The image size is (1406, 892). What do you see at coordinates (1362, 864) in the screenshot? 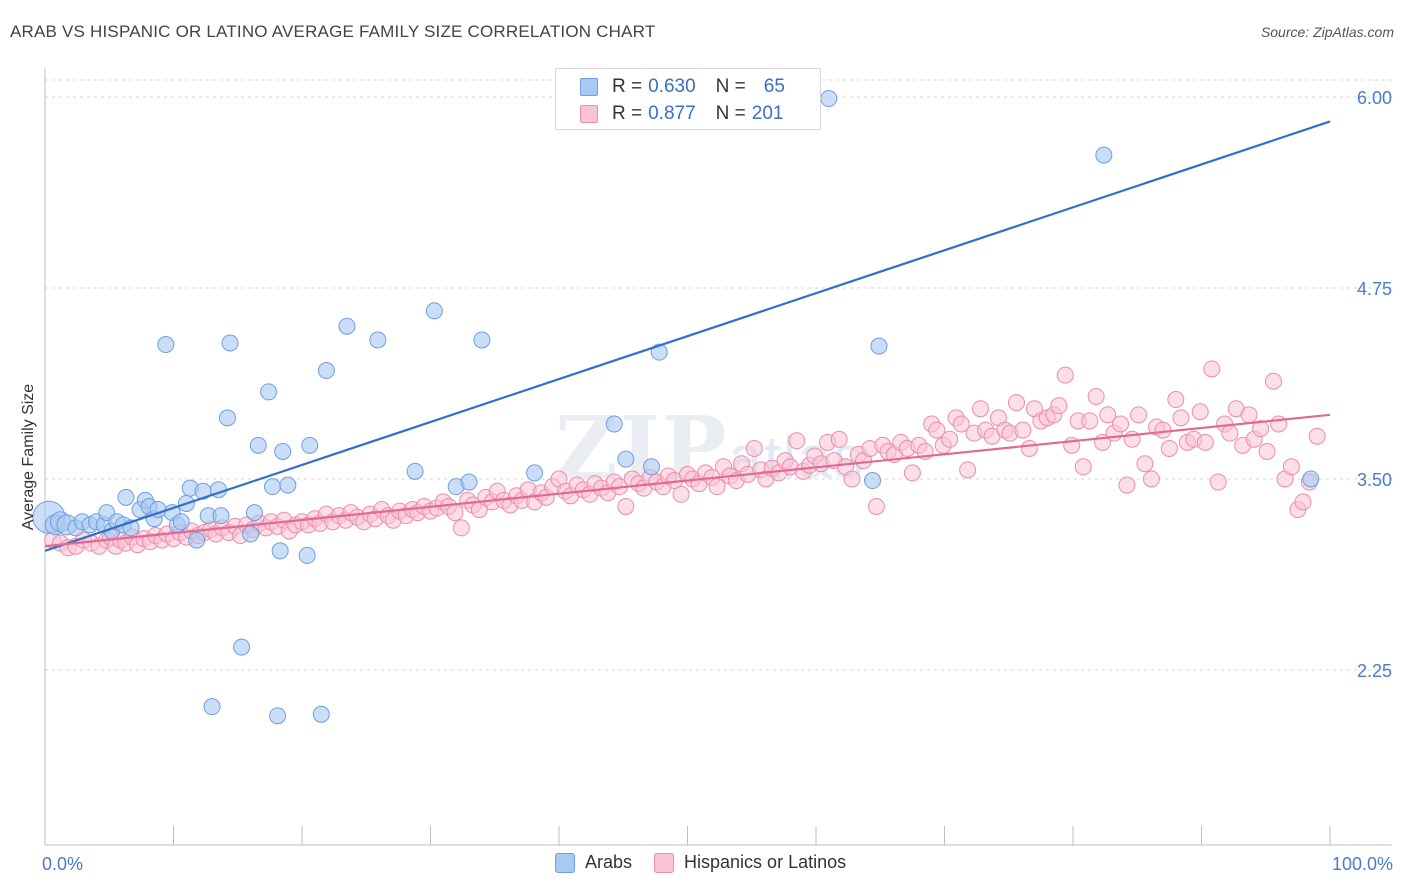
I see `x-tick-label-end: 100.0%` at bounding box center [1362, 864].